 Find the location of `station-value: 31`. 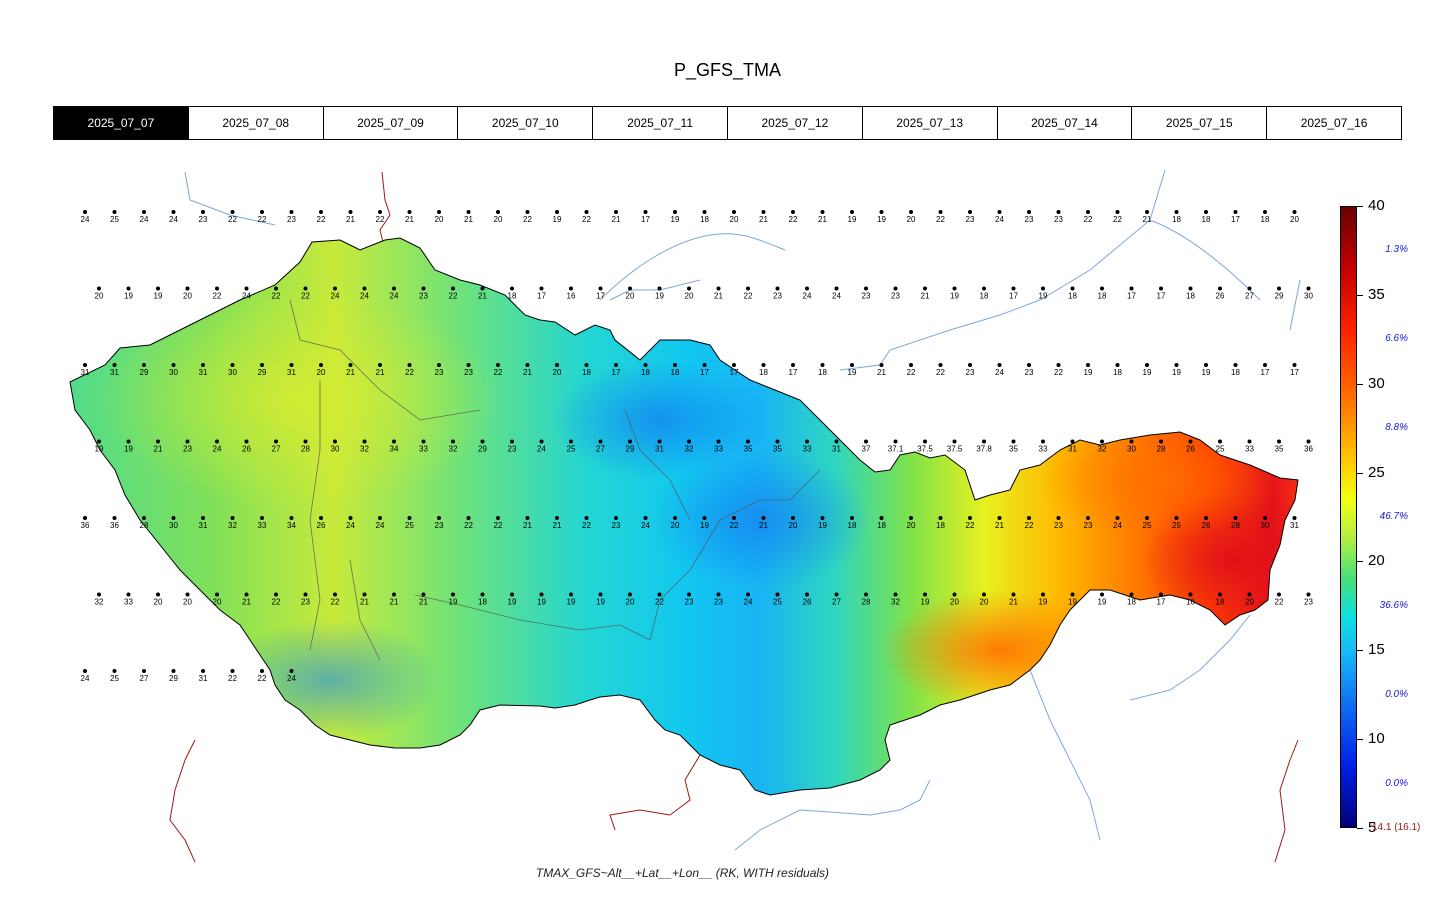

station-value: 31 is located at coordinates (203, 525).